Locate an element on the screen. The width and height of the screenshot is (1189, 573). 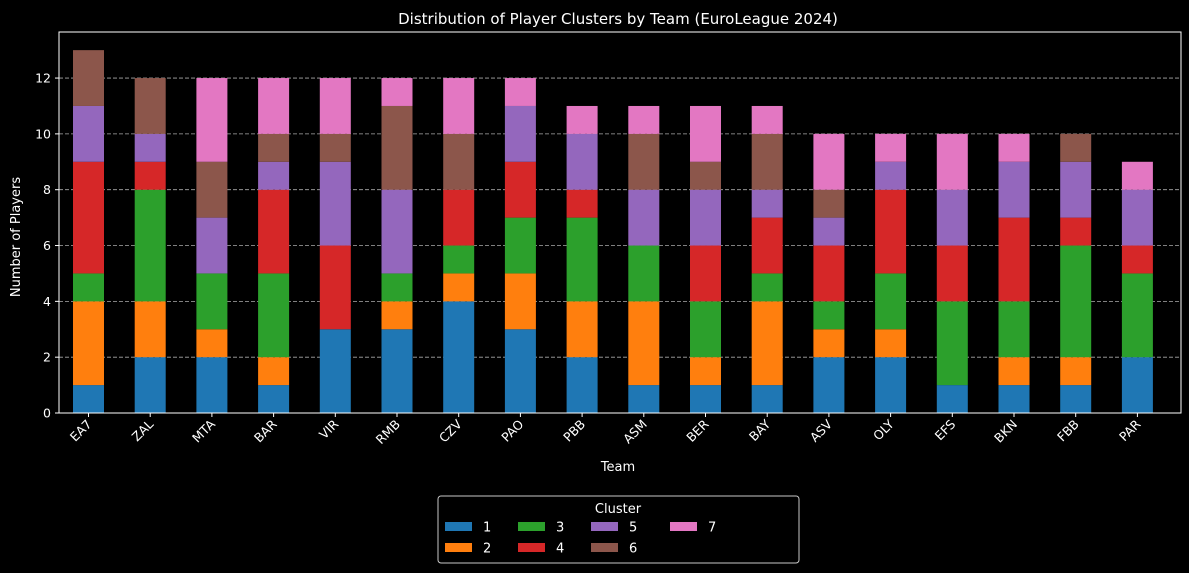
x-tick-label: PAO is located at coordinates (512, 430).